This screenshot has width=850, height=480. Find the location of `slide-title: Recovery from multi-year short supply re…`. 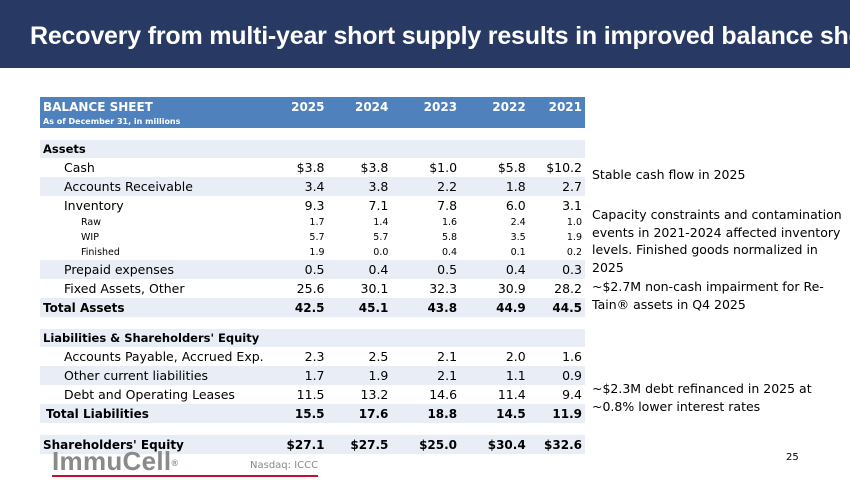

slide-title: Recovery from multi-year short supply re… is located at coordinates (440, 36).